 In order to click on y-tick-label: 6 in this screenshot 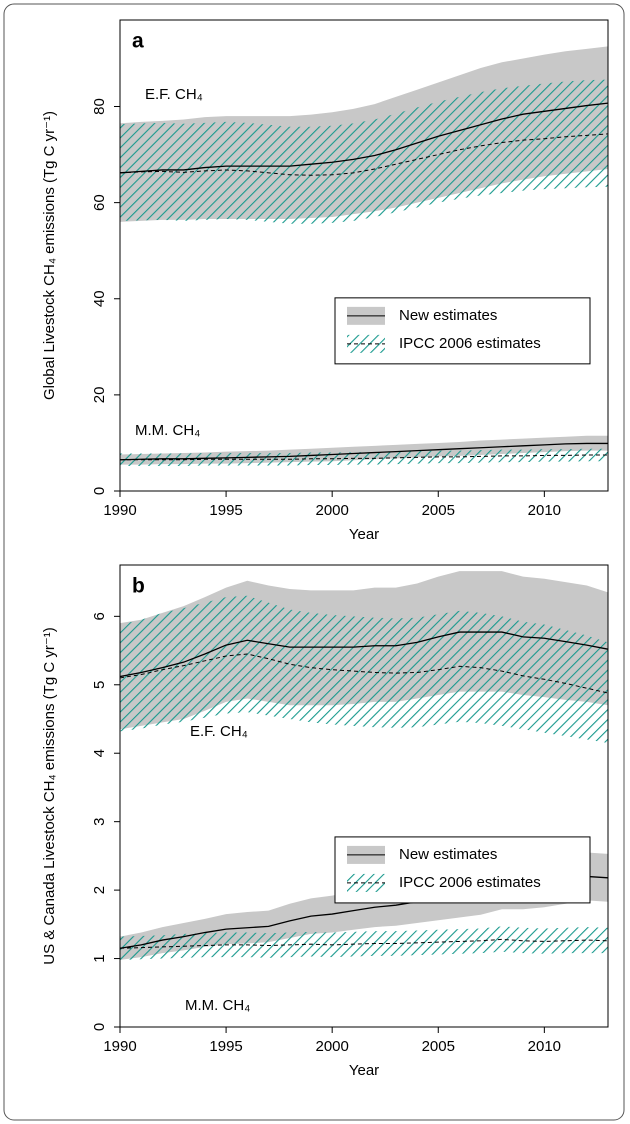, I will do `click(99, 616)`.